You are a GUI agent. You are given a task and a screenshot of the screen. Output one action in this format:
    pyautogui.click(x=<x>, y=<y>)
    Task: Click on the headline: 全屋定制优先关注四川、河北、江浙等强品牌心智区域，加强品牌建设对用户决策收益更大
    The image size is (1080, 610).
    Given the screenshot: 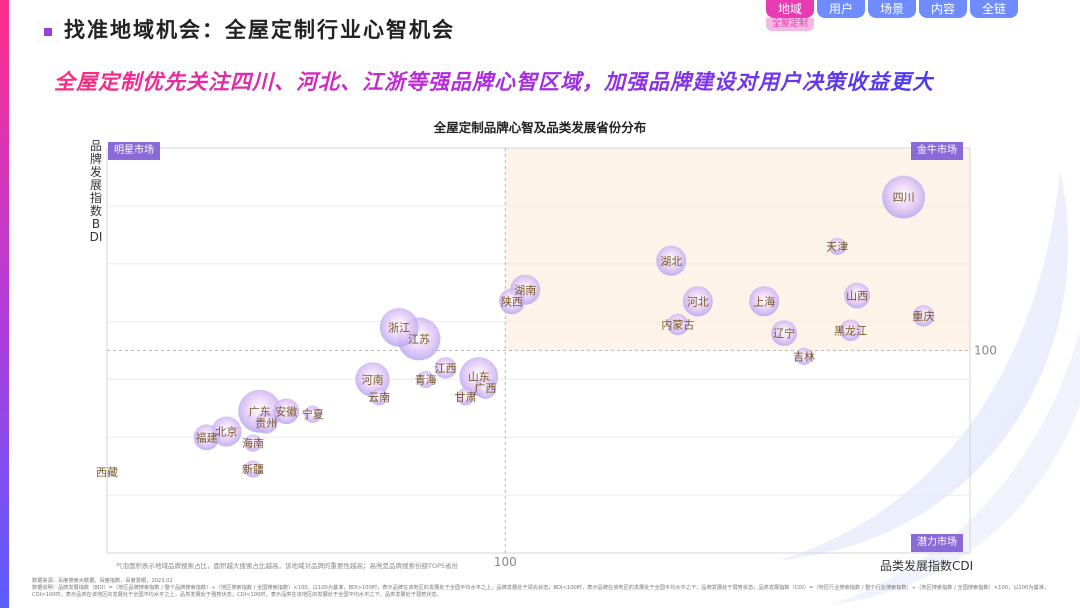 What is the action you would take?
    pyautogui.click(x=494, y=81)
    